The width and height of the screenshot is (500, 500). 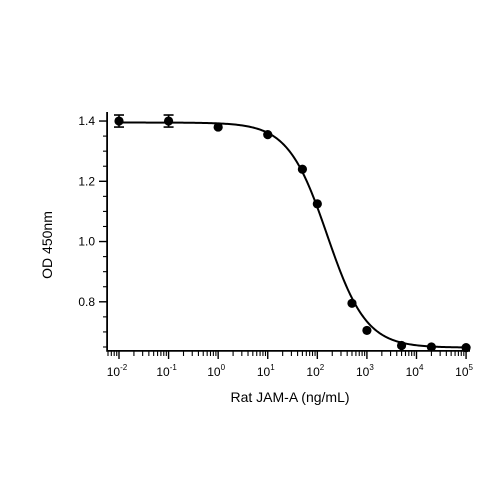 What do you see at coordinates (86, 121) in the screenshot?
I see `y-tick-label: 1.4` at bounding box center [86, 121].